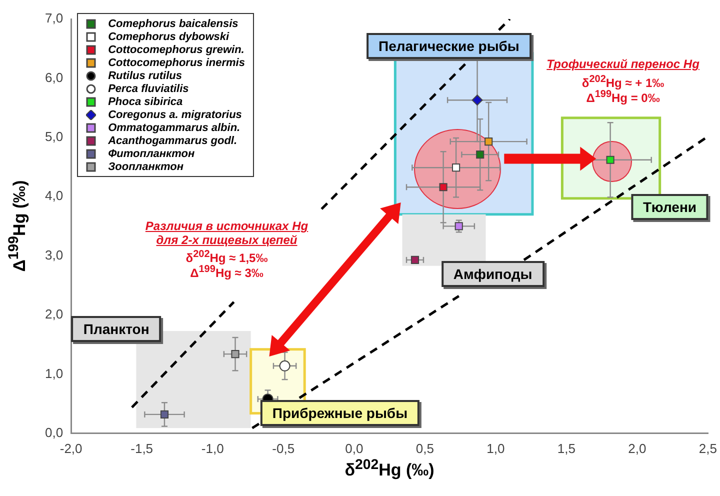 Image resolution: width=720 pixels, height=496 pixels. What do you see at coordinates (227, 239) in the screenshot?
I see `annotation: для 2-х пищевых цепей` at bounding box center [227, 239].